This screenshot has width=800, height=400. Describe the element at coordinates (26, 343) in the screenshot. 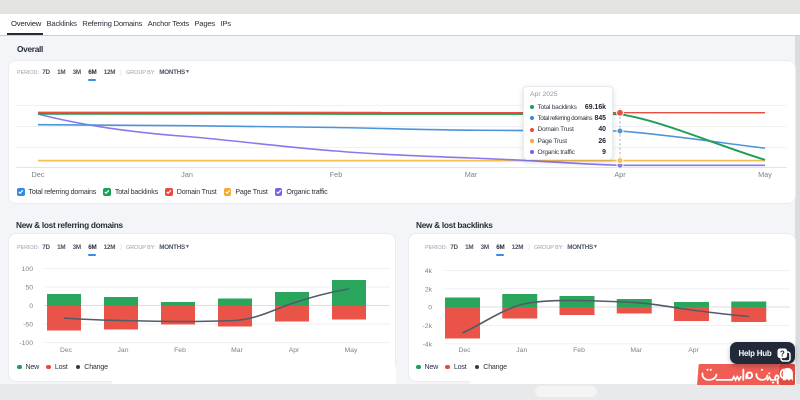

I see `svg-text: -100` at that location.